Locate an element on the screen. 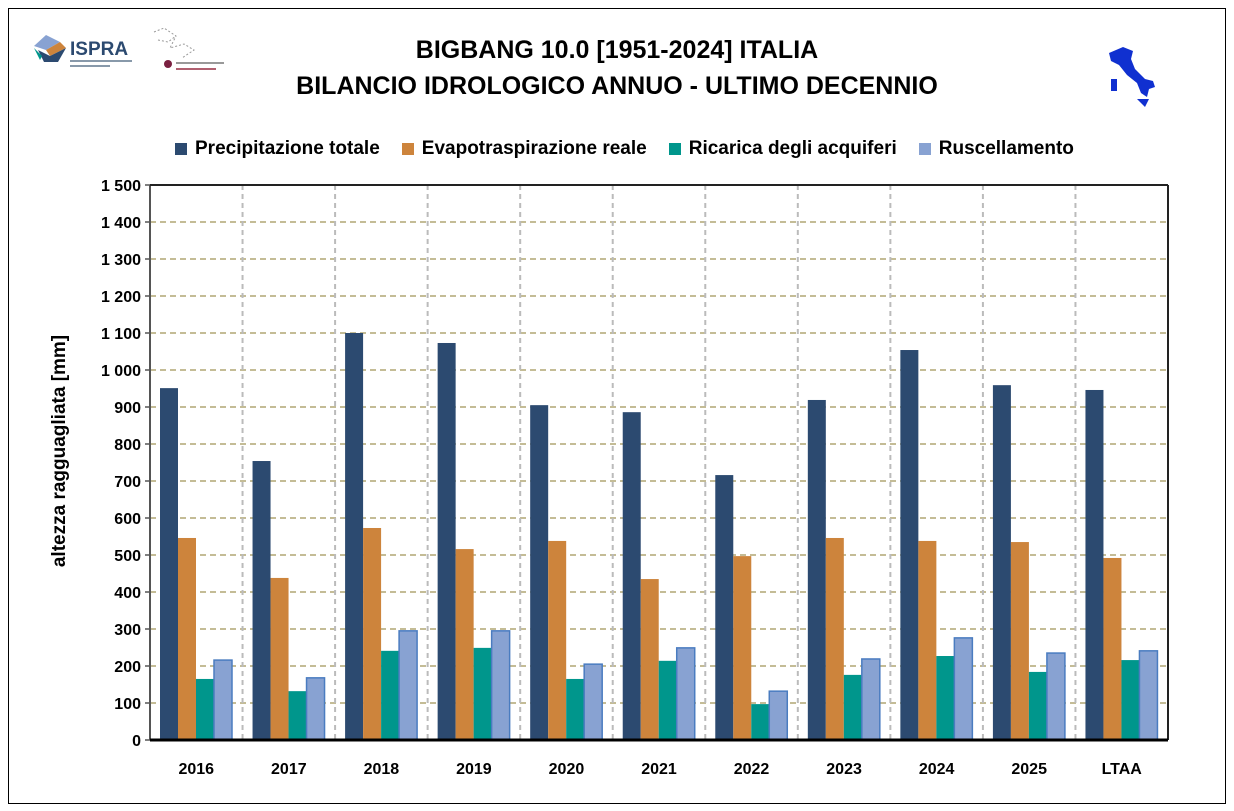 The width and height of the screenshot is (1234, 811). italy-map-icon is located at coordinates (1133, 80).